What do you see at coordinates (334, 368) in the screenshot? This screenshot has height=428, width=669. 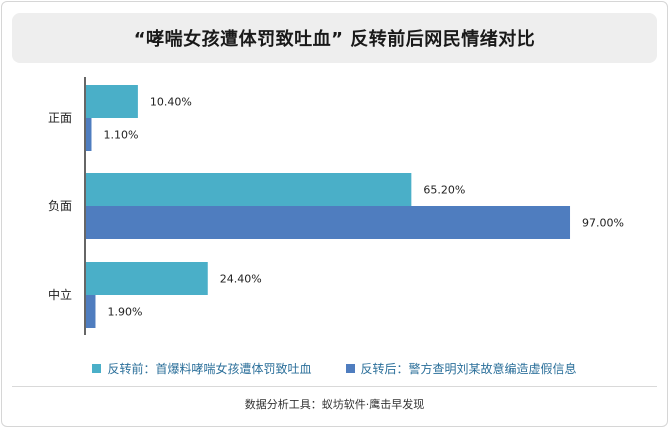 I see `legend: 反转前：首爆料哮喘女孩遭体罚致吐血 反转后：警方查明刘某故意编造虚假信息` at bounding box center [334, 368].